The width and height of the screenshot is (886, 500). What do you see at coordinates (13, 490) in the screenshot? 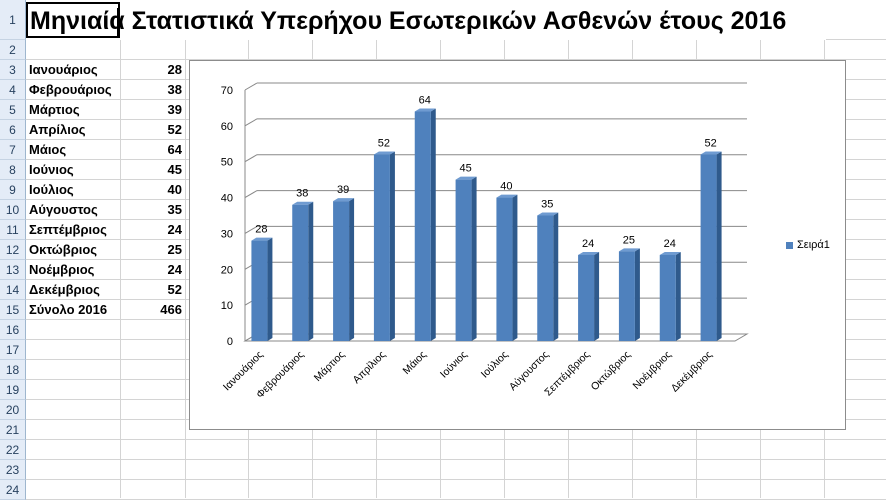
I see `row-header: 24` at bounding box center [13, 490].